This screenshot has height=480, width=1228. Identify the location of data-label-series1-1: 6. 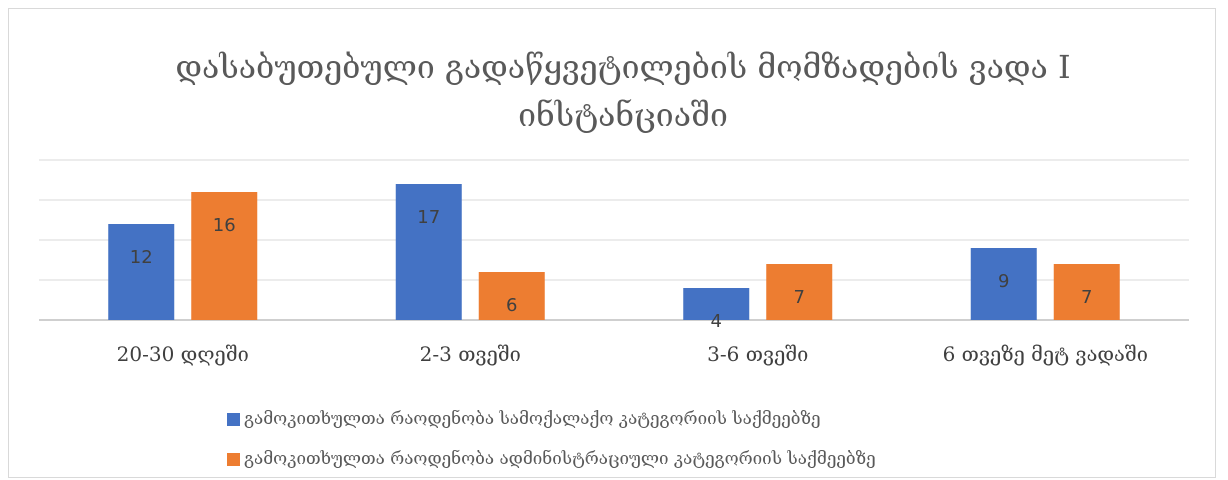
(511, 305).